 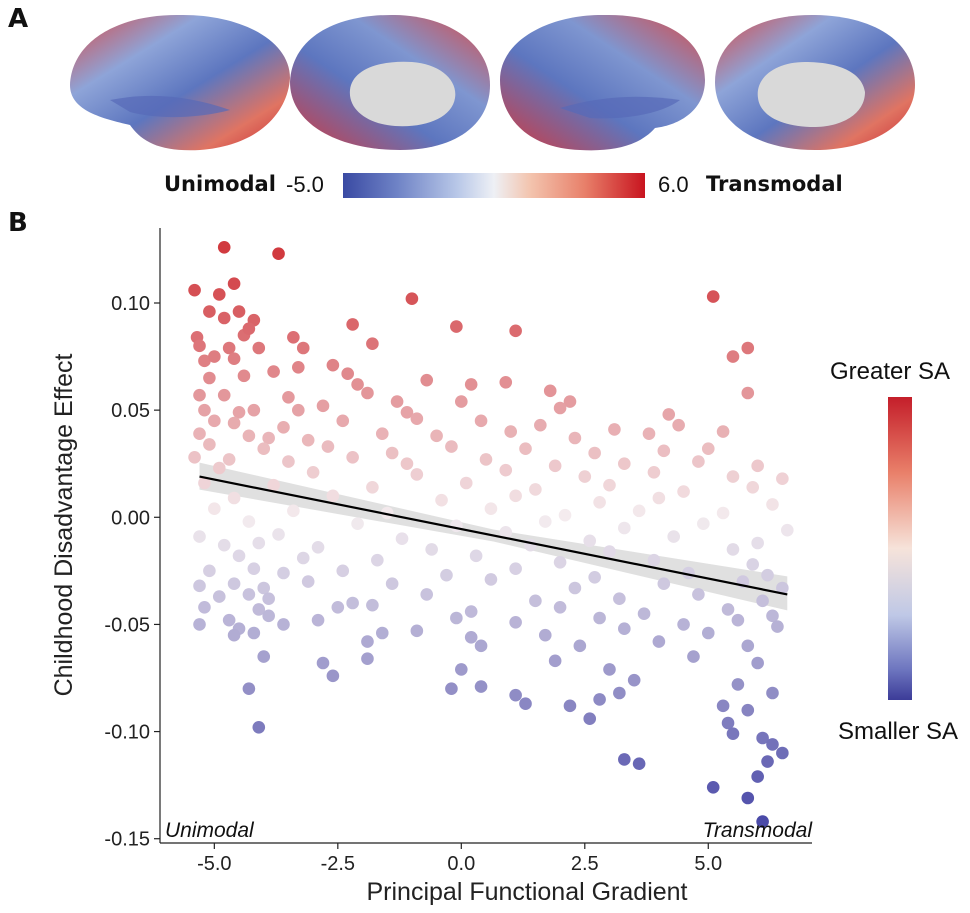 What do you see at coordinates (127, 625) in the screenshot?
I see `y-tick-label: -0.05` at bounding box center [127, 625].